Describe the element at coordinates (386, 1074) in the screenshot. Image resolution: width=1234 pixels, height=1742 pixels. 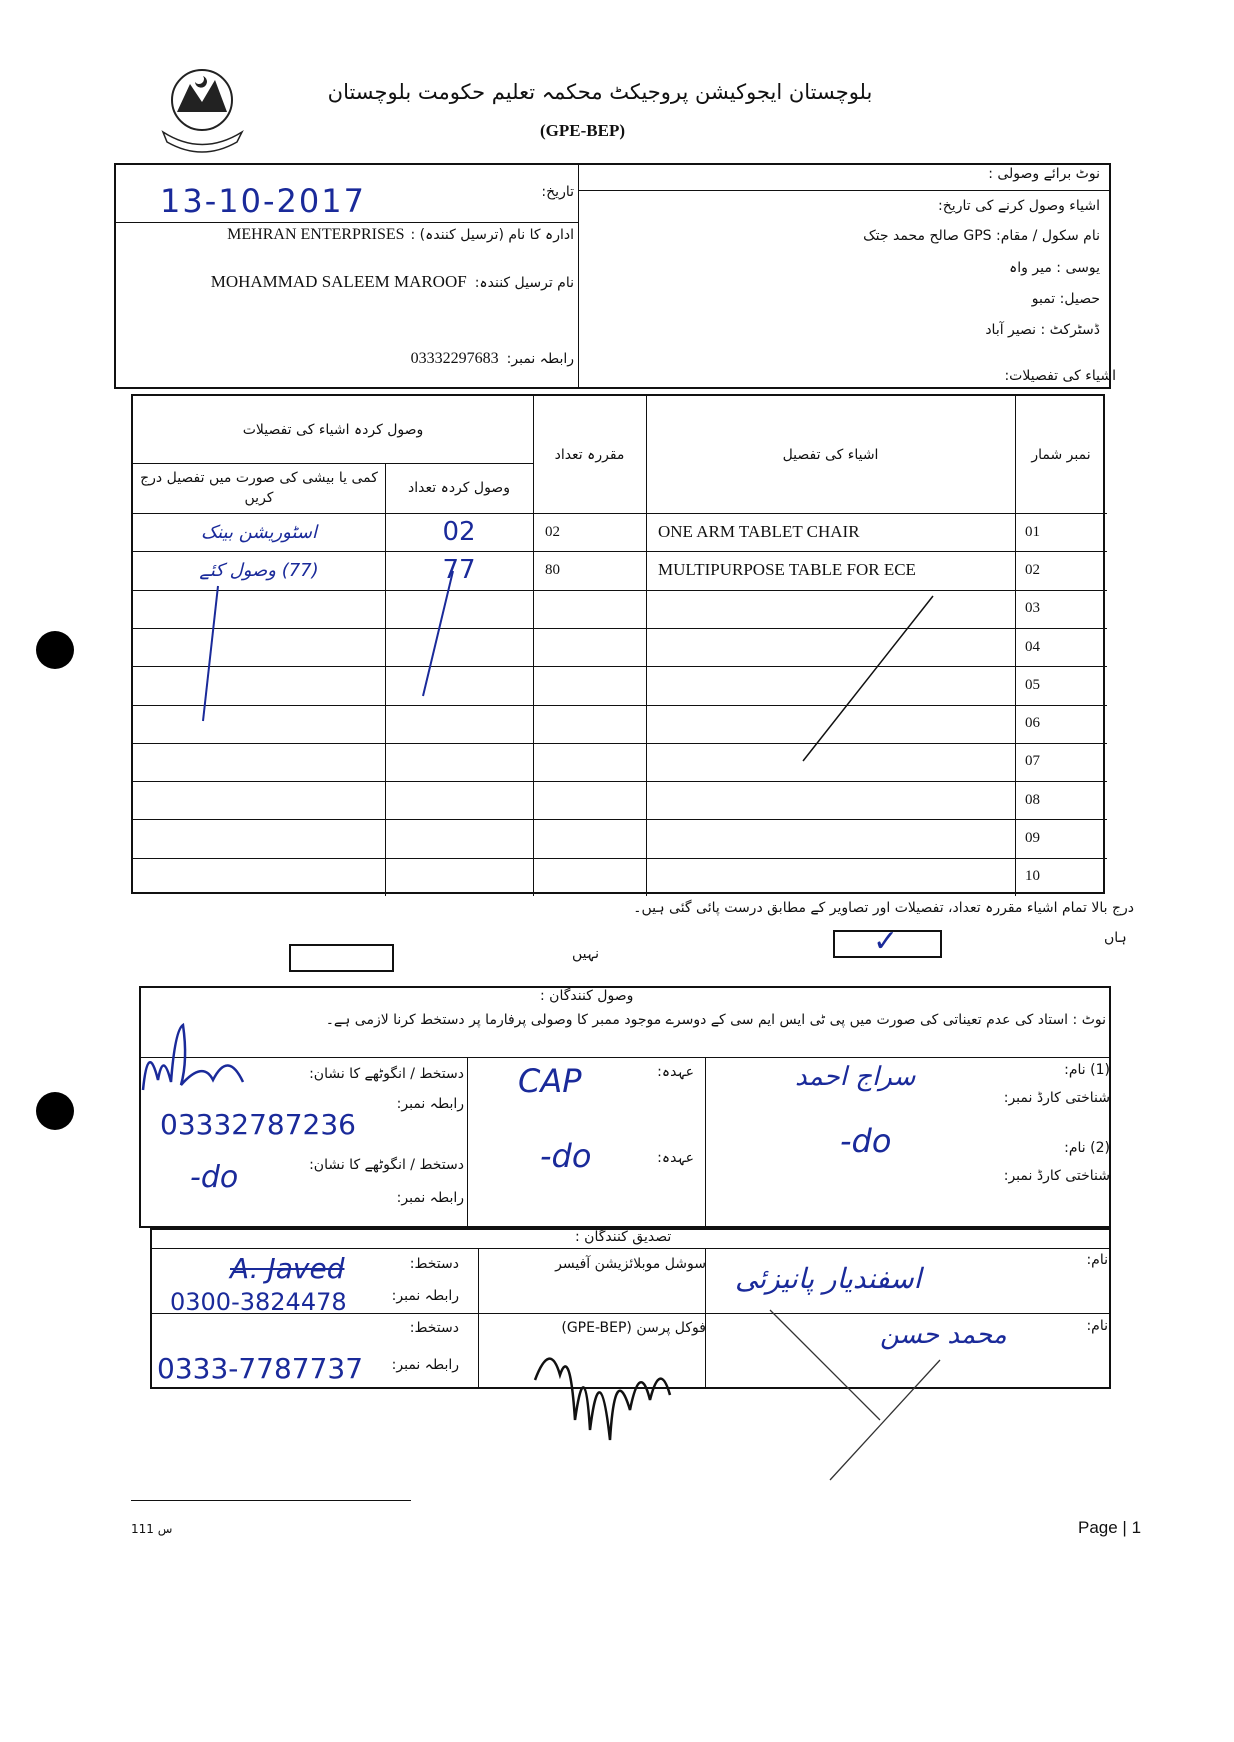
I see `receiver1-signature-label: دستخط / انگوٹھے کا نشان:` at that location.